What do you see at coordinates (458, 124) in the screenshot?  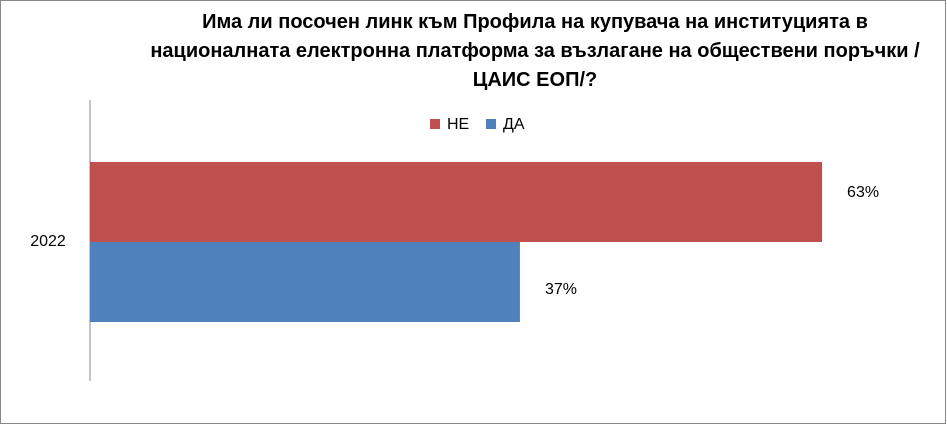 I see `legend-label: НЕ` at bounding box center [458, 124].